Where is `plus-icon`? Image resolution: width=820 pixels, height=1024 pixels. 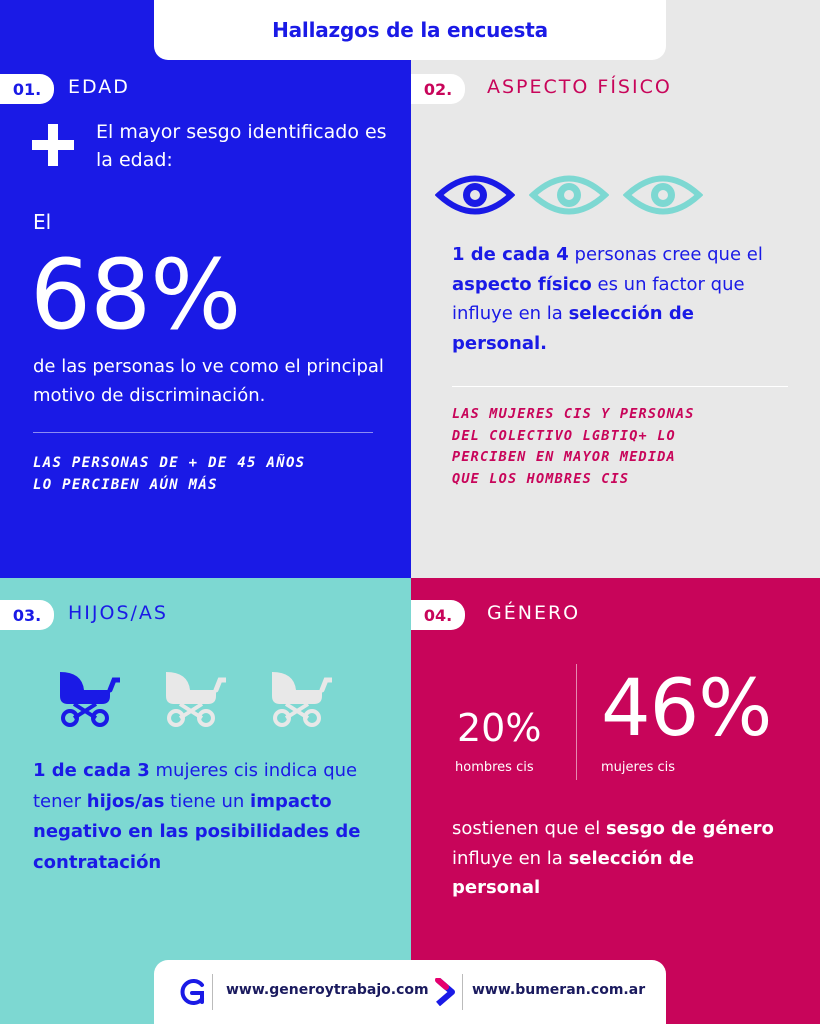
plus-icon is located at coordinates (53, 145).